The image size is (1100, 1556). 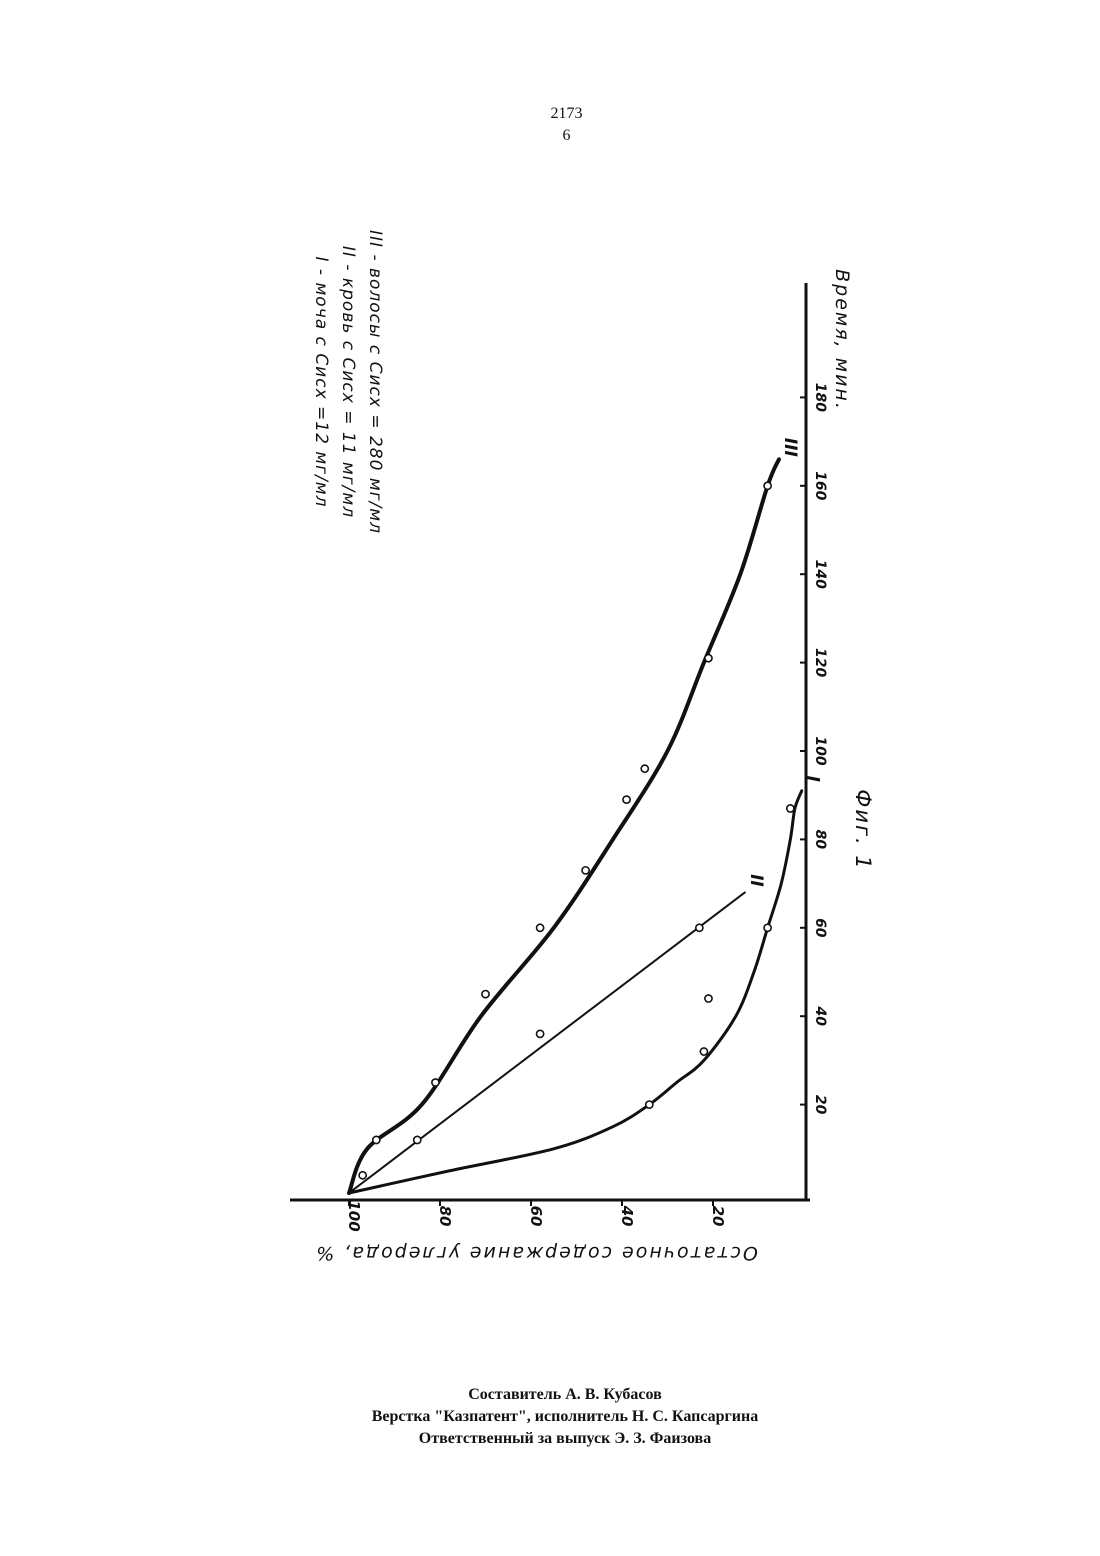 I want to click on x-tick-label: 40, so click(x=820, y=1015).